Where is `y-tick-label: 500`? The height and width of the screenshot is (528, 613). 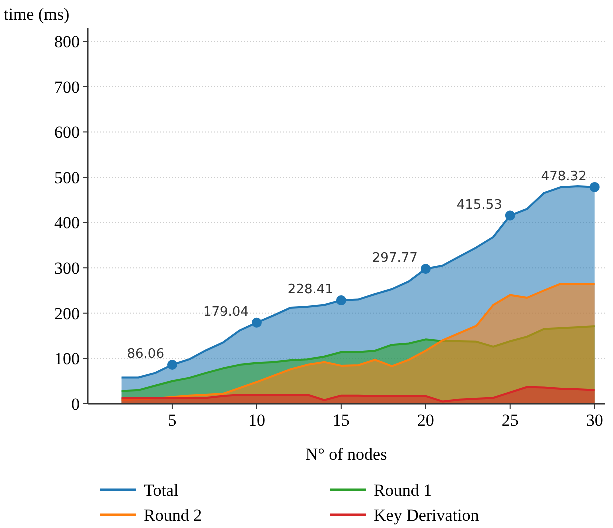 y-tick-label: 500 is located at coordinates (67, 178).